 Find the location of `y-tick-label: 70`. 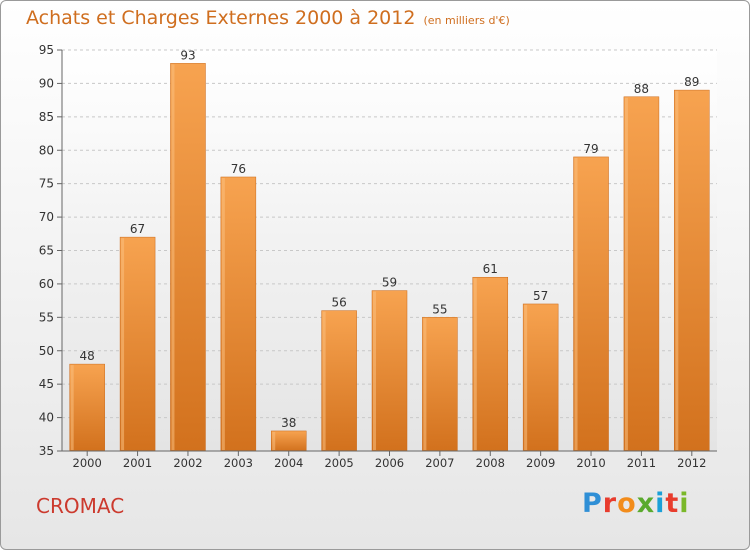

y-tick-label: 70 is located at coordinates (46, 217).